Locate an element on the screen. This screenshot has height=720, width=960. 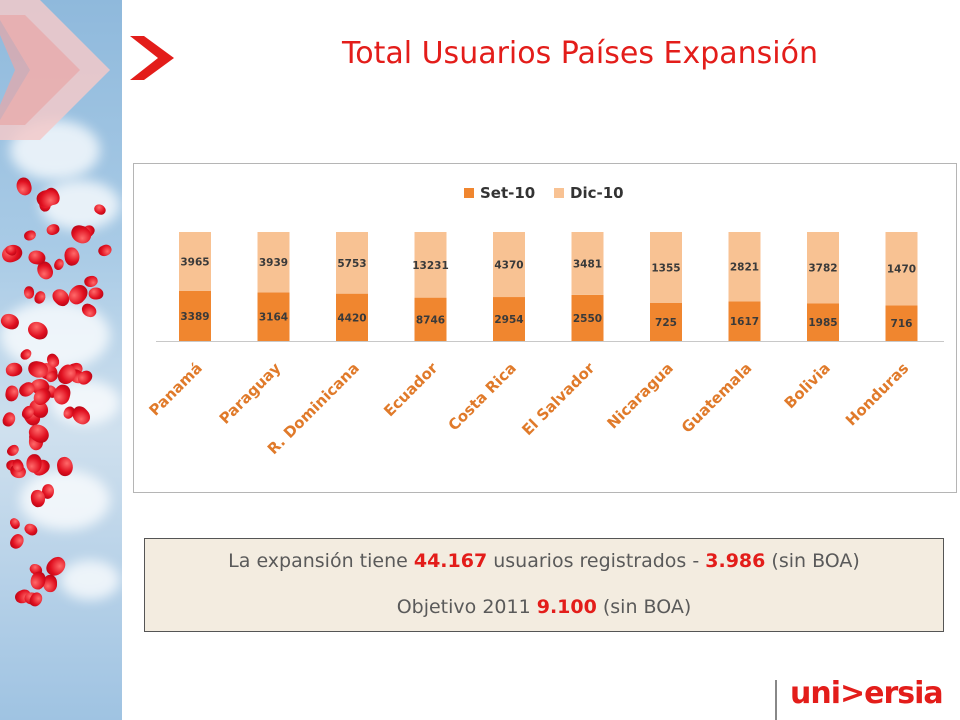
logo-divider is located at coordinates (776, 700).